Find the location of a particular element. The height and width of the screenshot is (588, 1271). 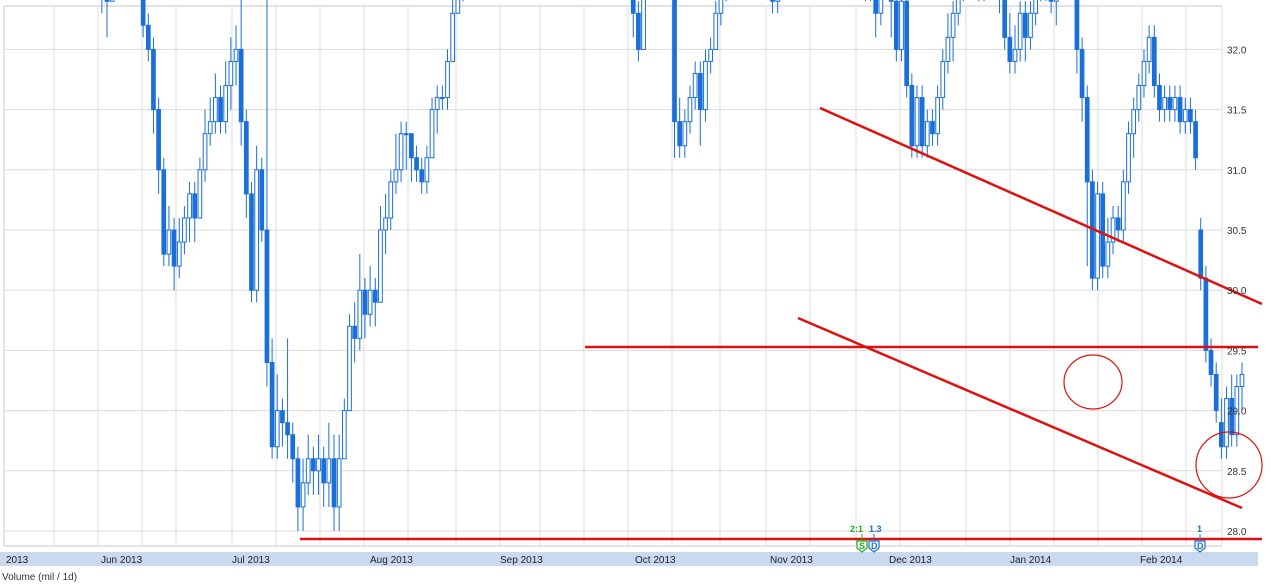

y-tick-label: 32.0 is located at coordinates (1237, 50).